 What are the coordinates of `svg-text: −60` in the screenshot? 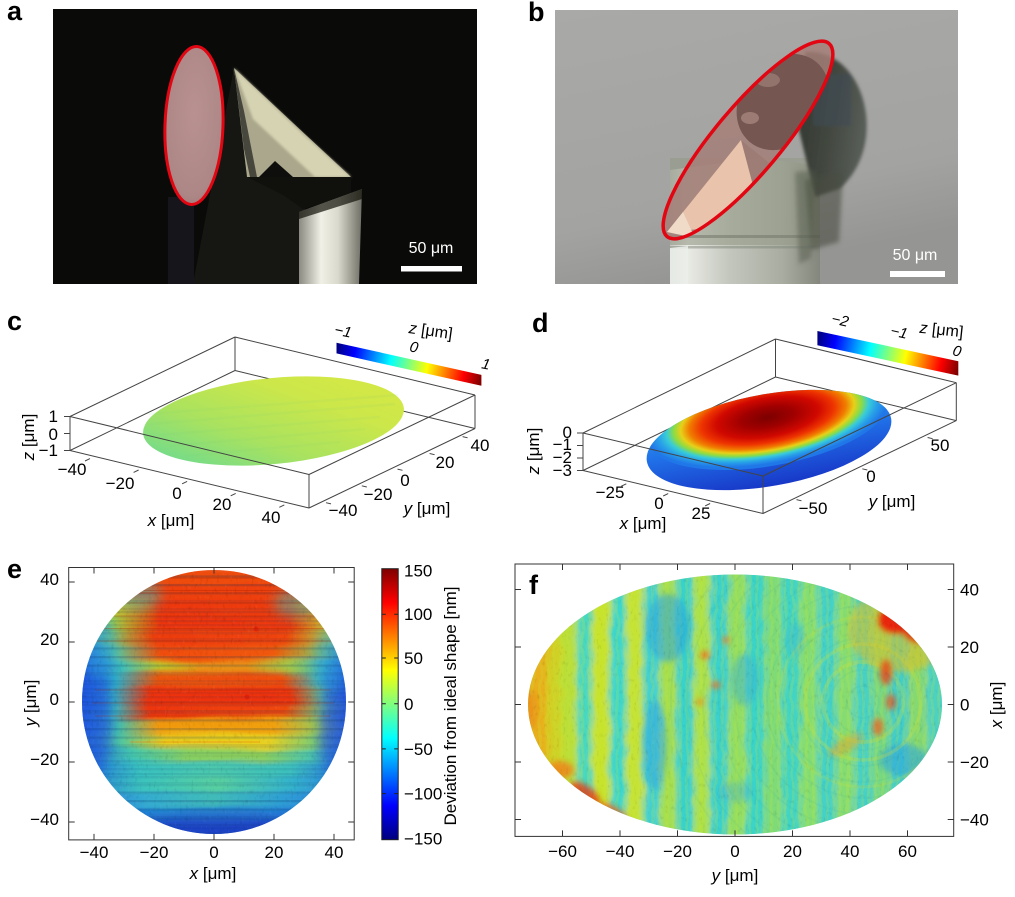 It's located at (562, 851).